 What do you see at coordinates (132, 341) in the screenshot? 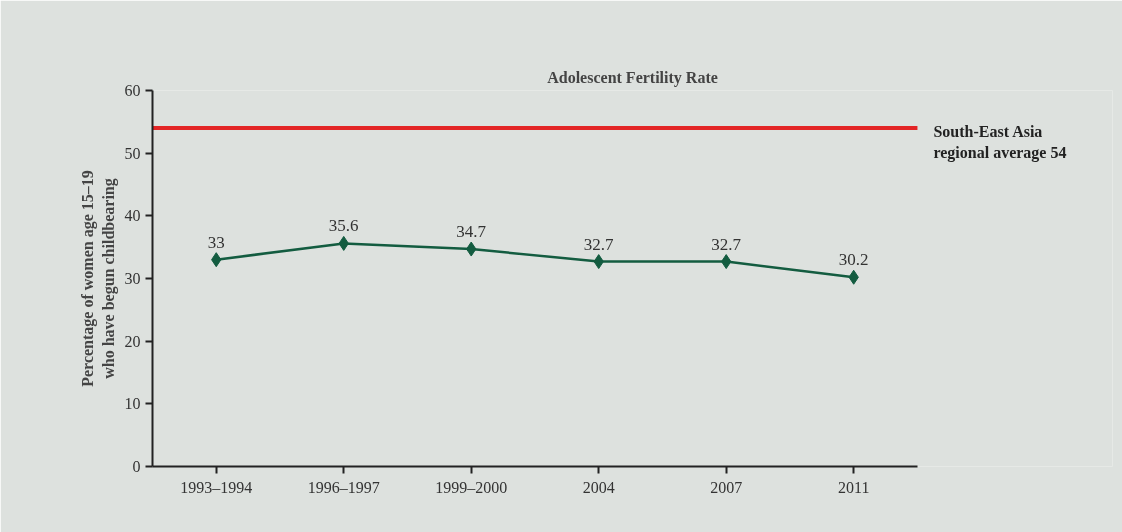
I see `y-tick-label: 20` at bounding box center [132, 341].